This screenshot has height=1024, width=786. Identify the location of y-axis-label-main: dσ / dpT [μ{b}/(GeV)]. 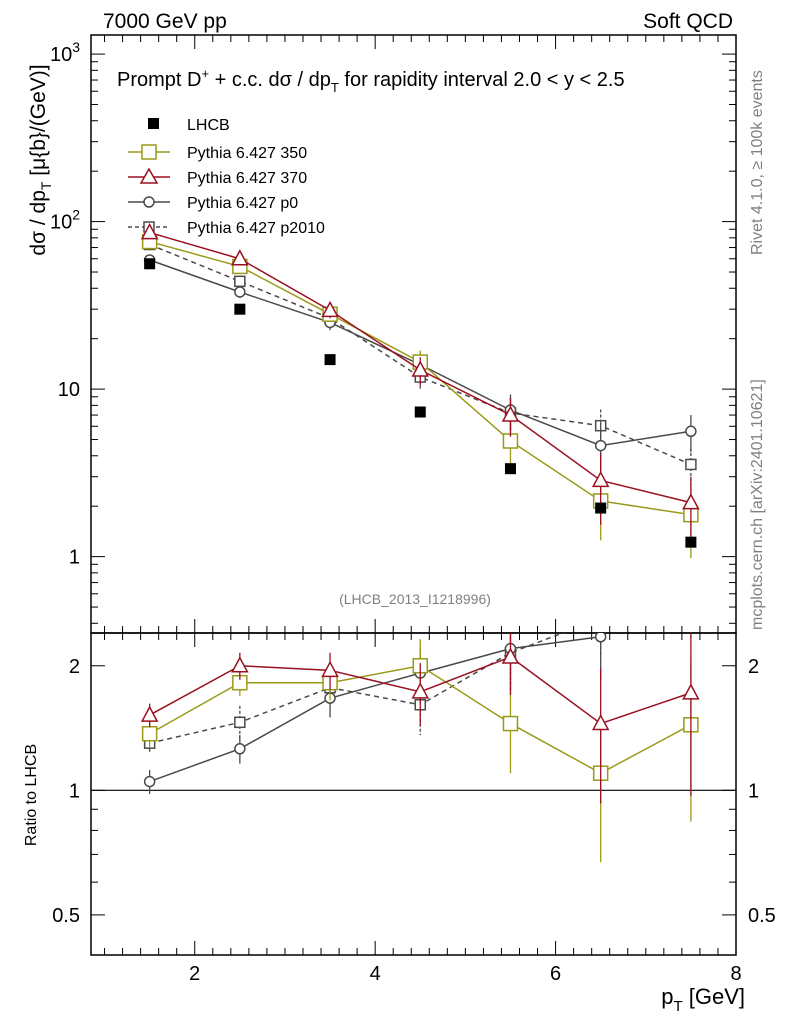
(40, 159).